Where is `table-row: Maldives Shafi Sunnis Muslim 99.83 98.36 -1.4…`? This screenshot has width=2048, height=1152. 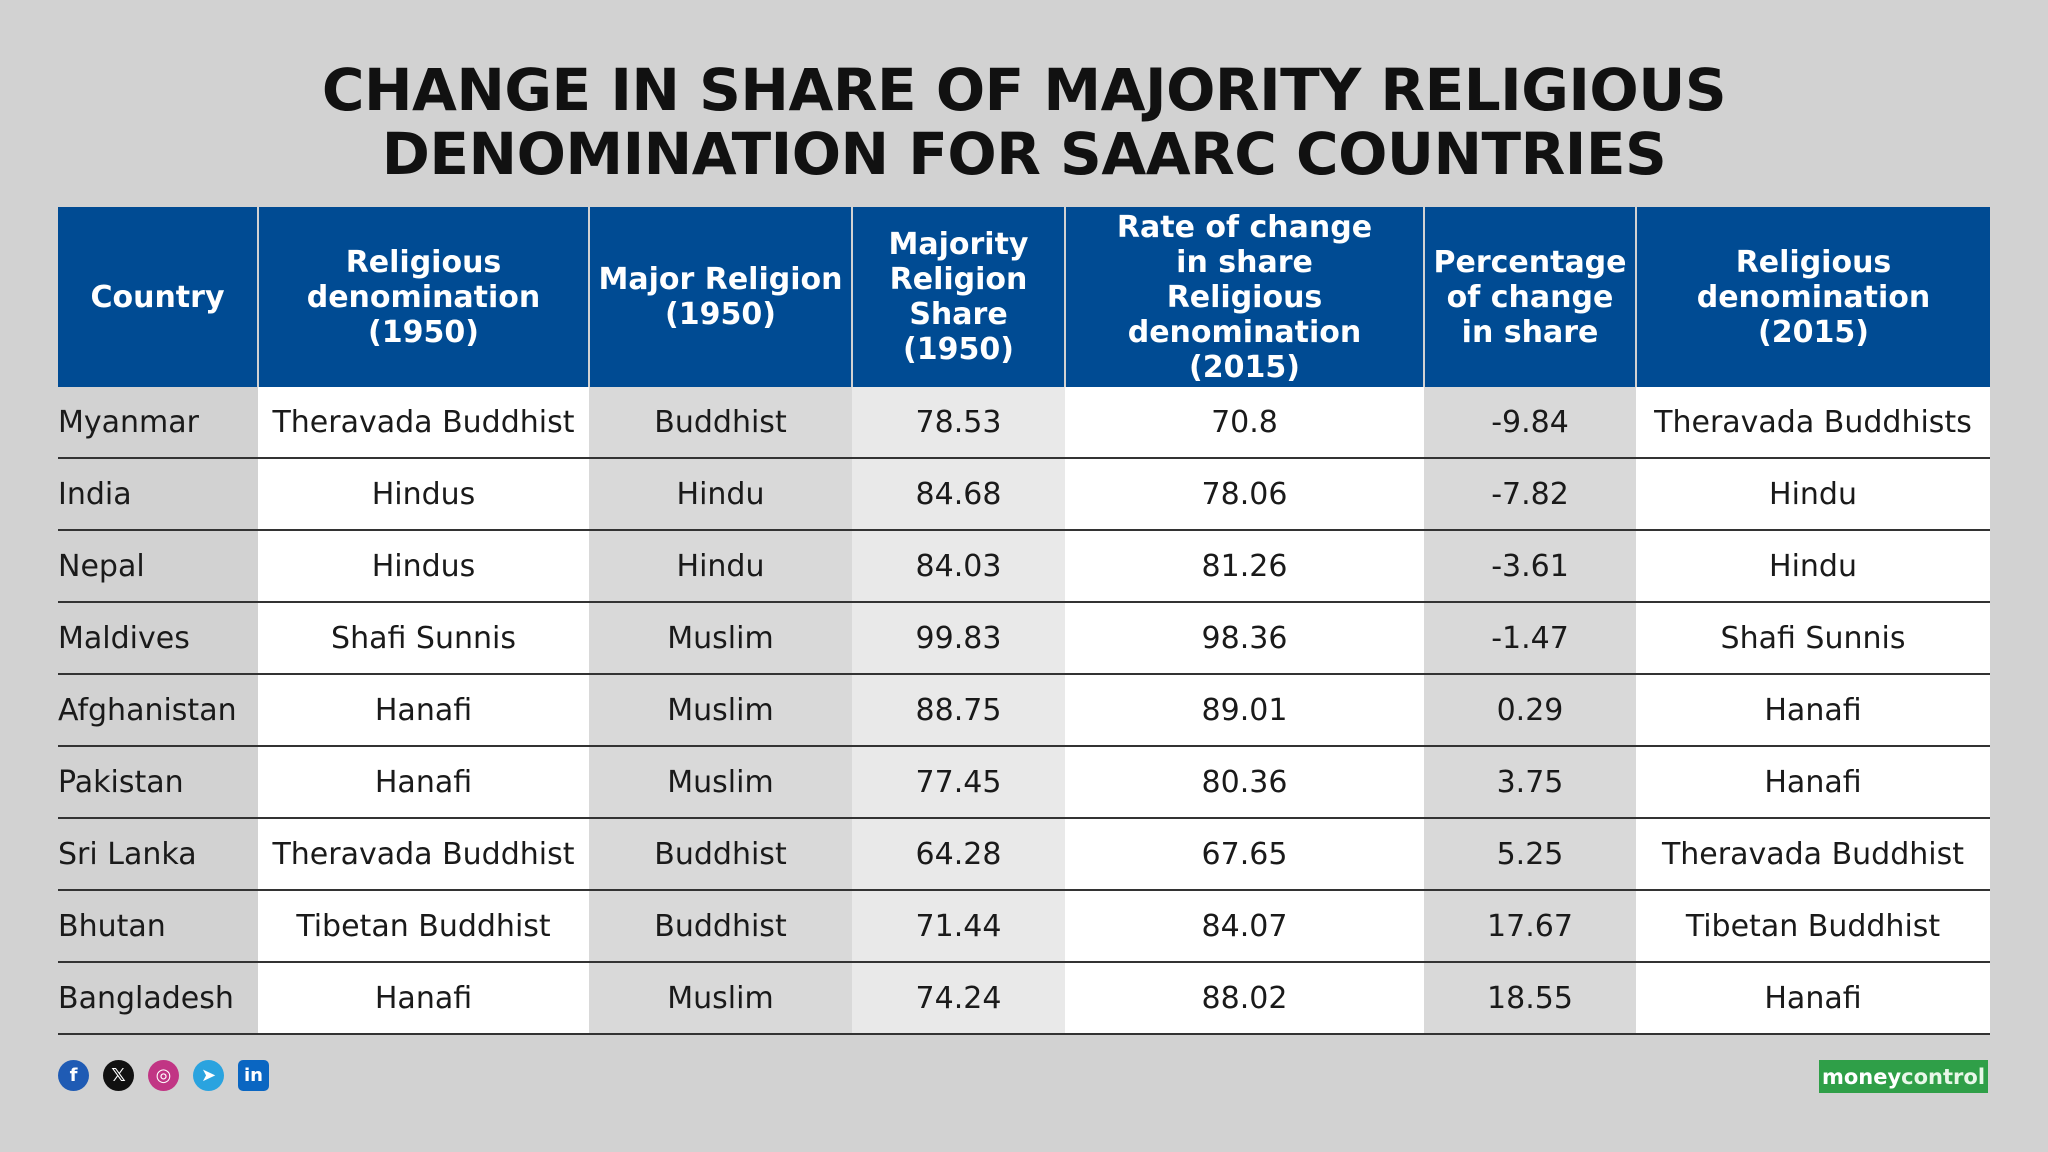
table-row: Maldives Shafi Sunnis Muslim 99.83 98.36 -1.4… is located at coordinates (1024, 638).